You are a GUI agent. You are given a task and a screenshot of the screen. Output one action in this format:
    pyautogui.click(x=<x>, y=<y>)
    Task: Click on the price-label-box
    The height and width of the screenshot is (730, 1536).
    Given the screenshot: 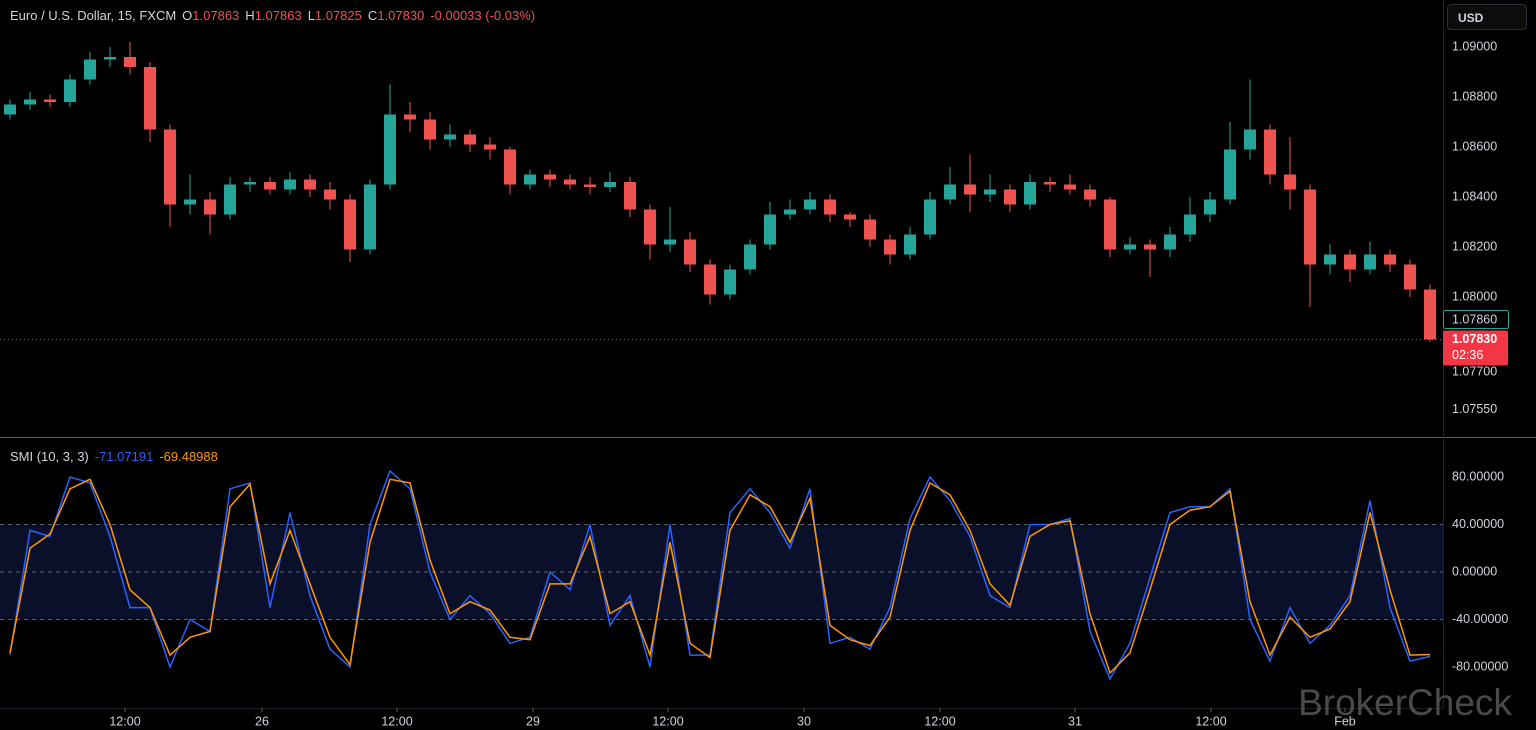 What is the action you would take?
    pyautogui.click(x=1476, y=319)
    